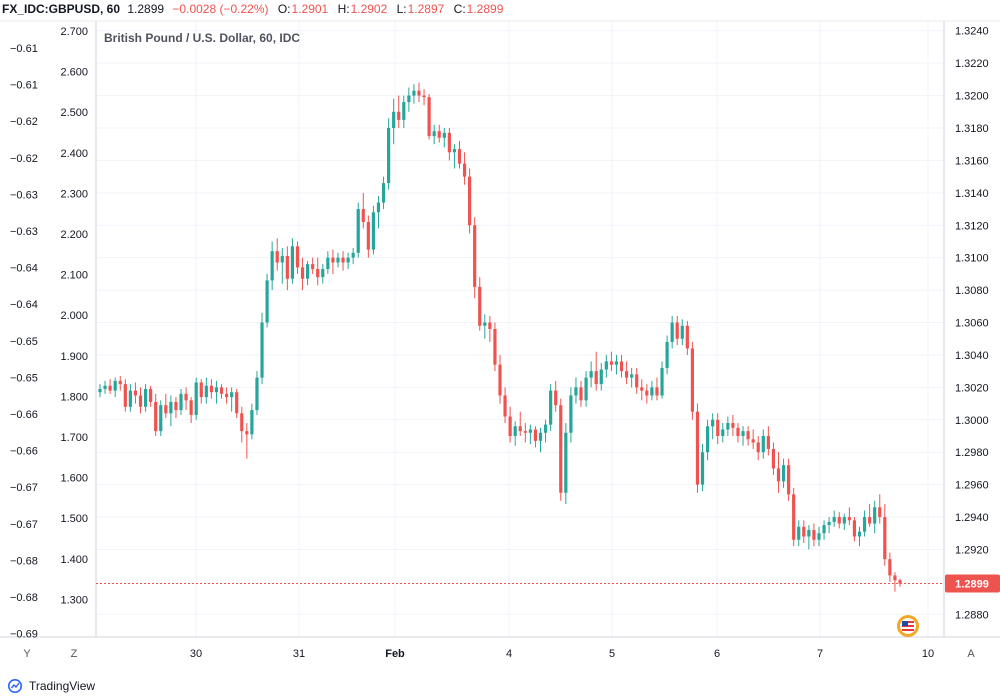 This screenshot has height=697, width=1000. I want to click on zoom-z-button: Z, so click(74, 654).